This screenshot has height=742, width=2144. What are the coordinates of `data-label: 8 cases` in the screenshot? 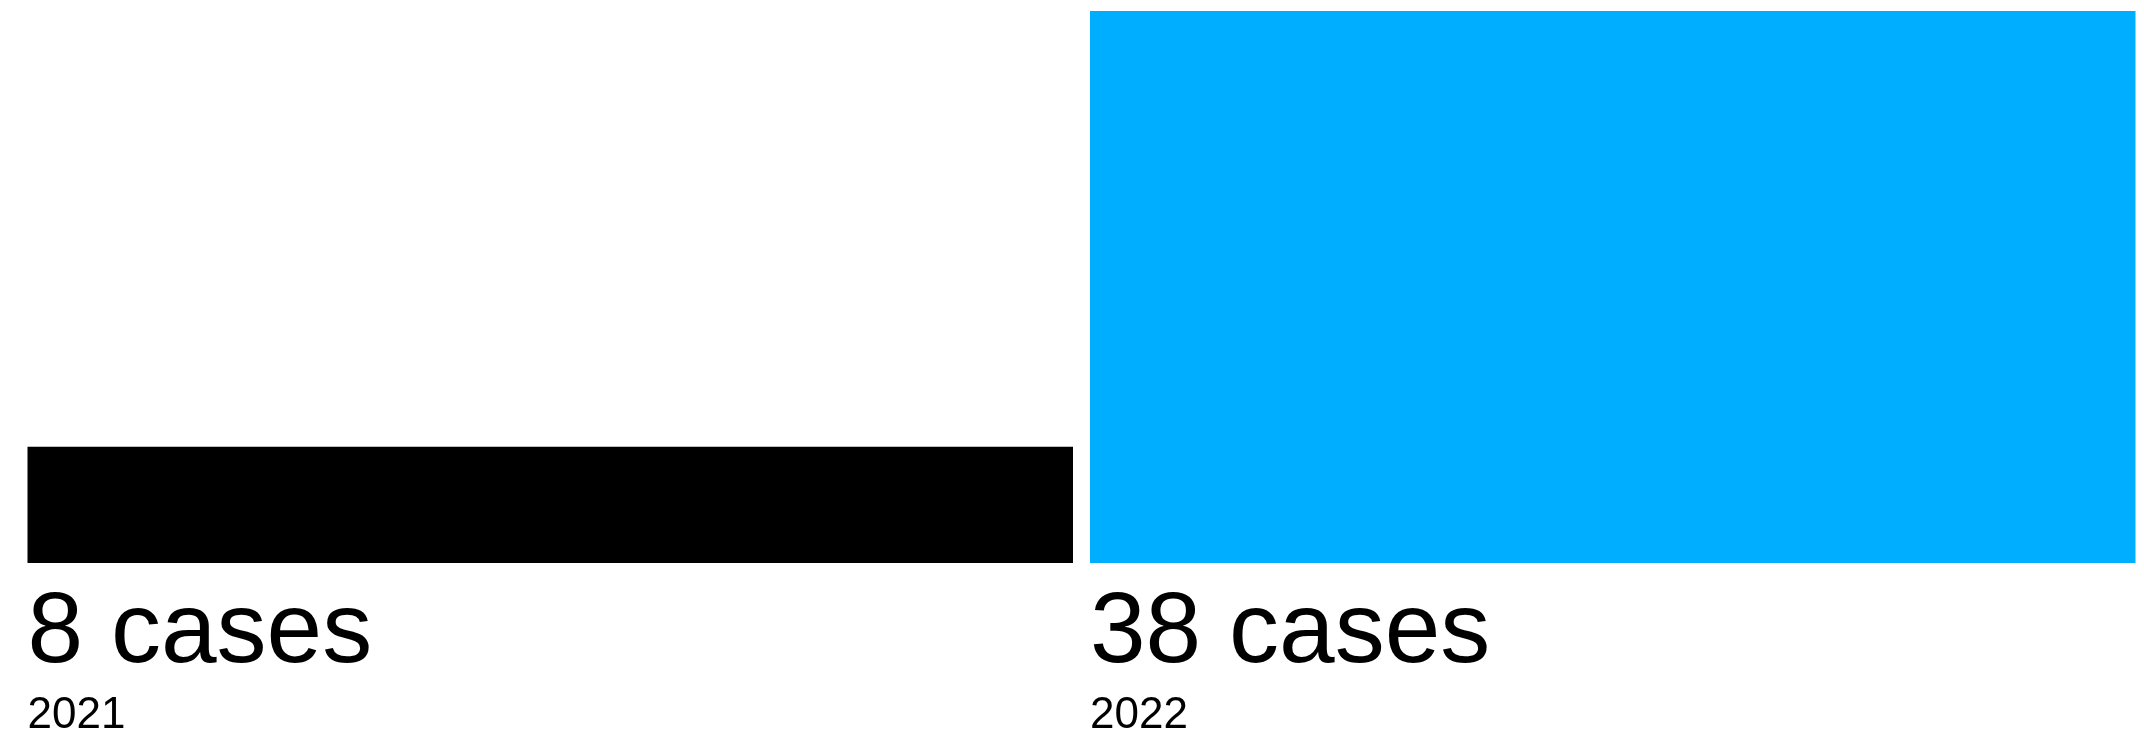 It's located at (200, 627).